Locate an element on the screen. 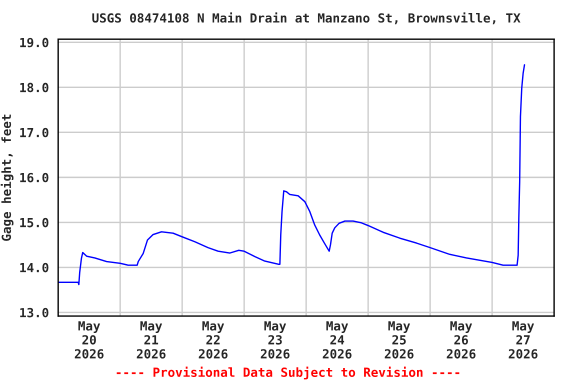 The image size is (576, 384). y-tick-label: 14.0 is located at coordinates (34, 267).